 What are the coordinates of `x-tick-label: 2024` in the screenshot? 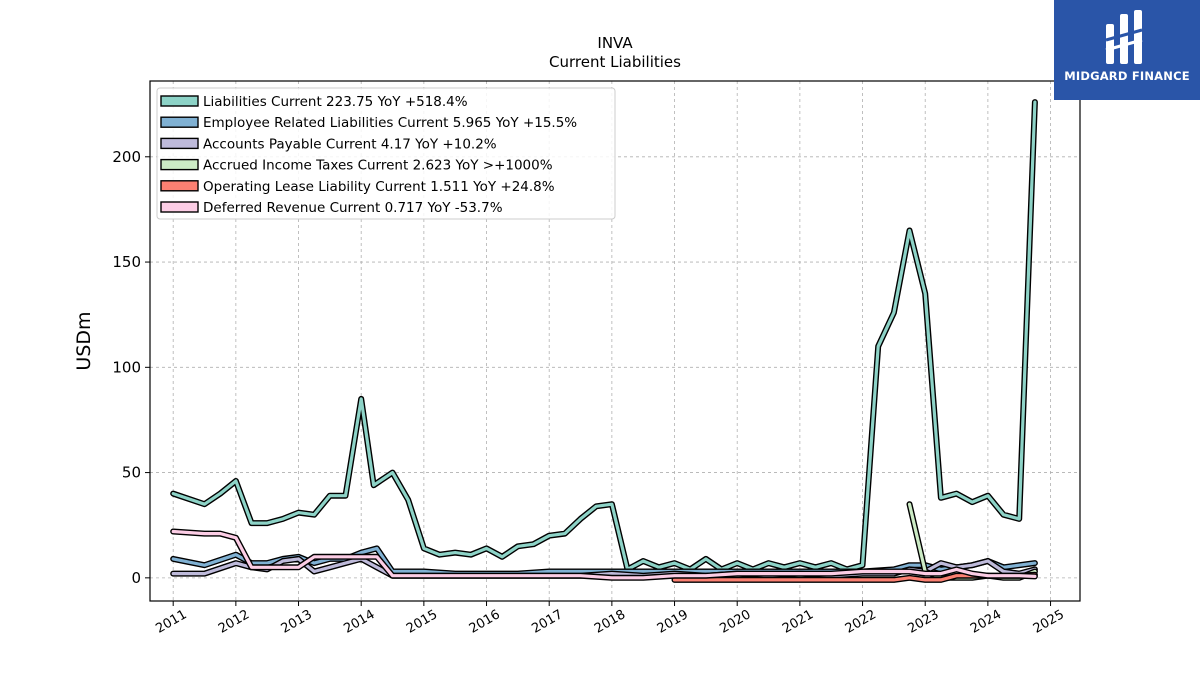 It's located at (986, 622).